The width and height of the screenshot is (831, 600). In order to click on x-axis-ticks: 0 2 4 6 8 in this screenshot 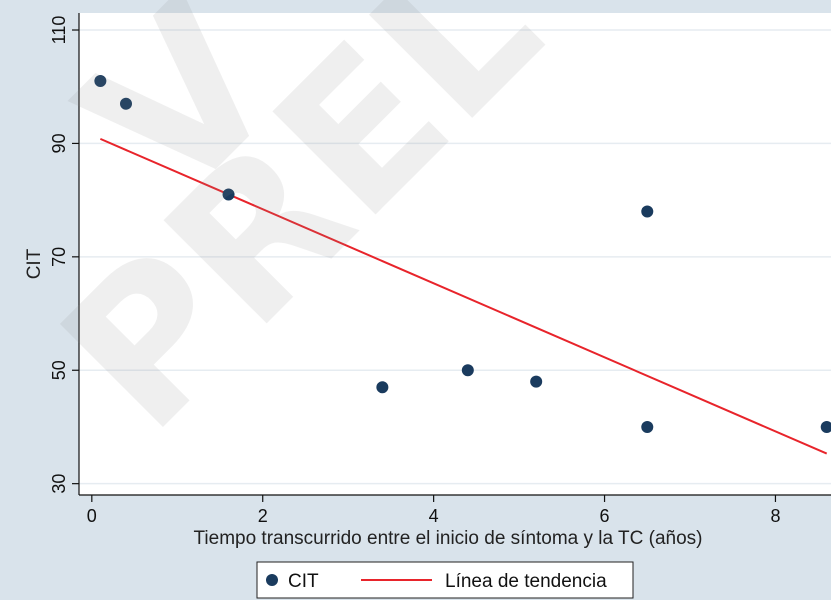, I will do `click(433, 510)`.